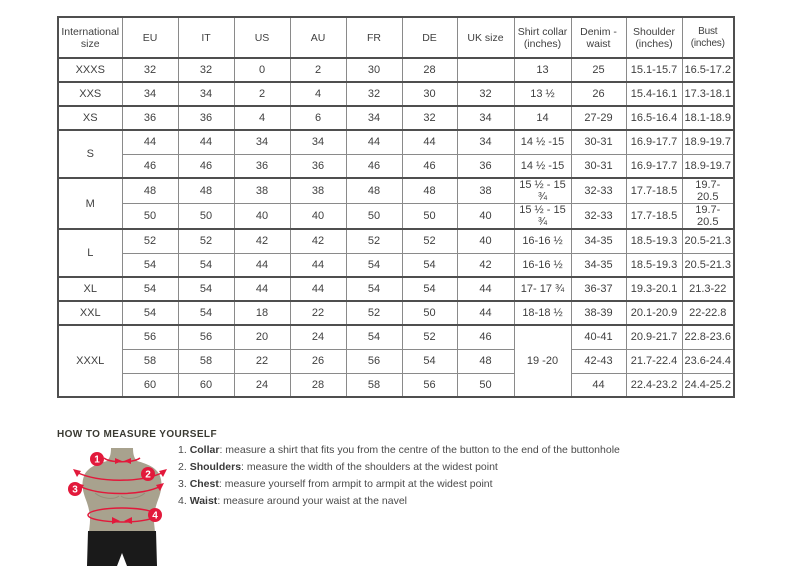 This screenshot has width=787, height=566. What do you see at coordinates (654, 241) in the screenshot?
I see `table-cell: 18.5-19.3` at bounding box center [654, 241].